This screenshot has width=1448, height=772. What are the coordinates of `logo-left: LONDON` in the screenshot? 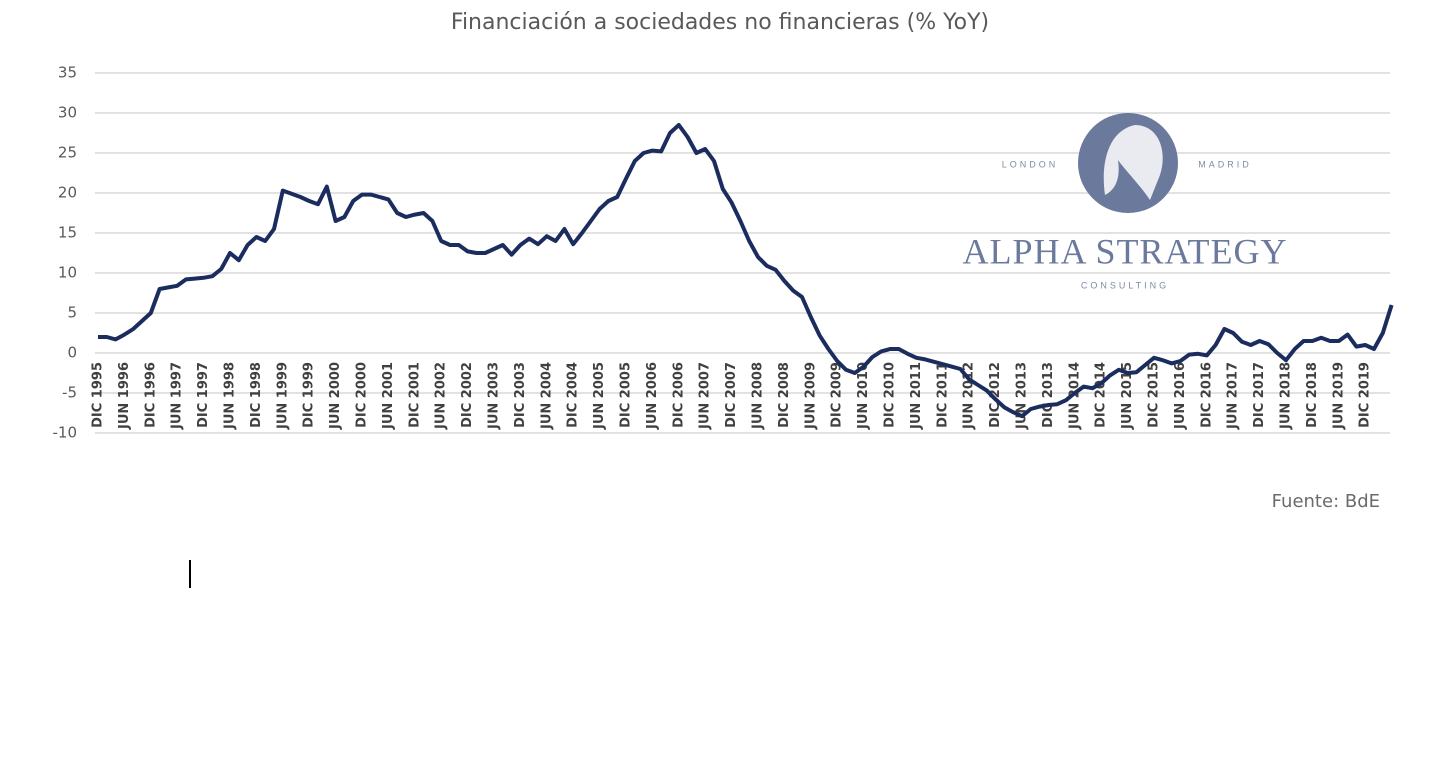 It's located at (1030, 164).